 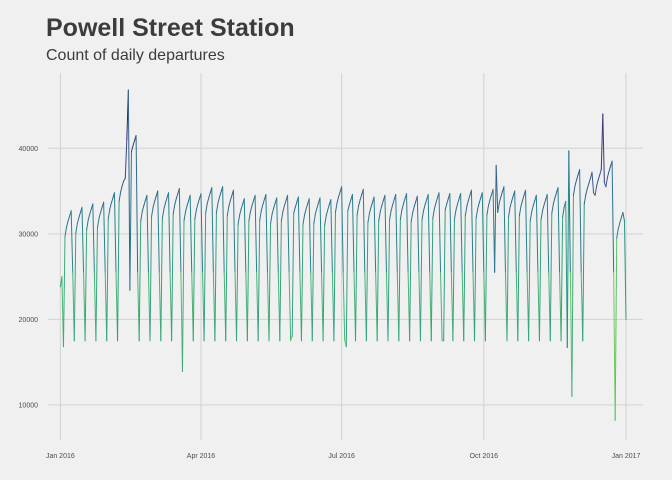 What do you see at coordinates (29, 149) in the screenshot?
I see `y-tick-label: 40000` at bounding box center [29, 149].